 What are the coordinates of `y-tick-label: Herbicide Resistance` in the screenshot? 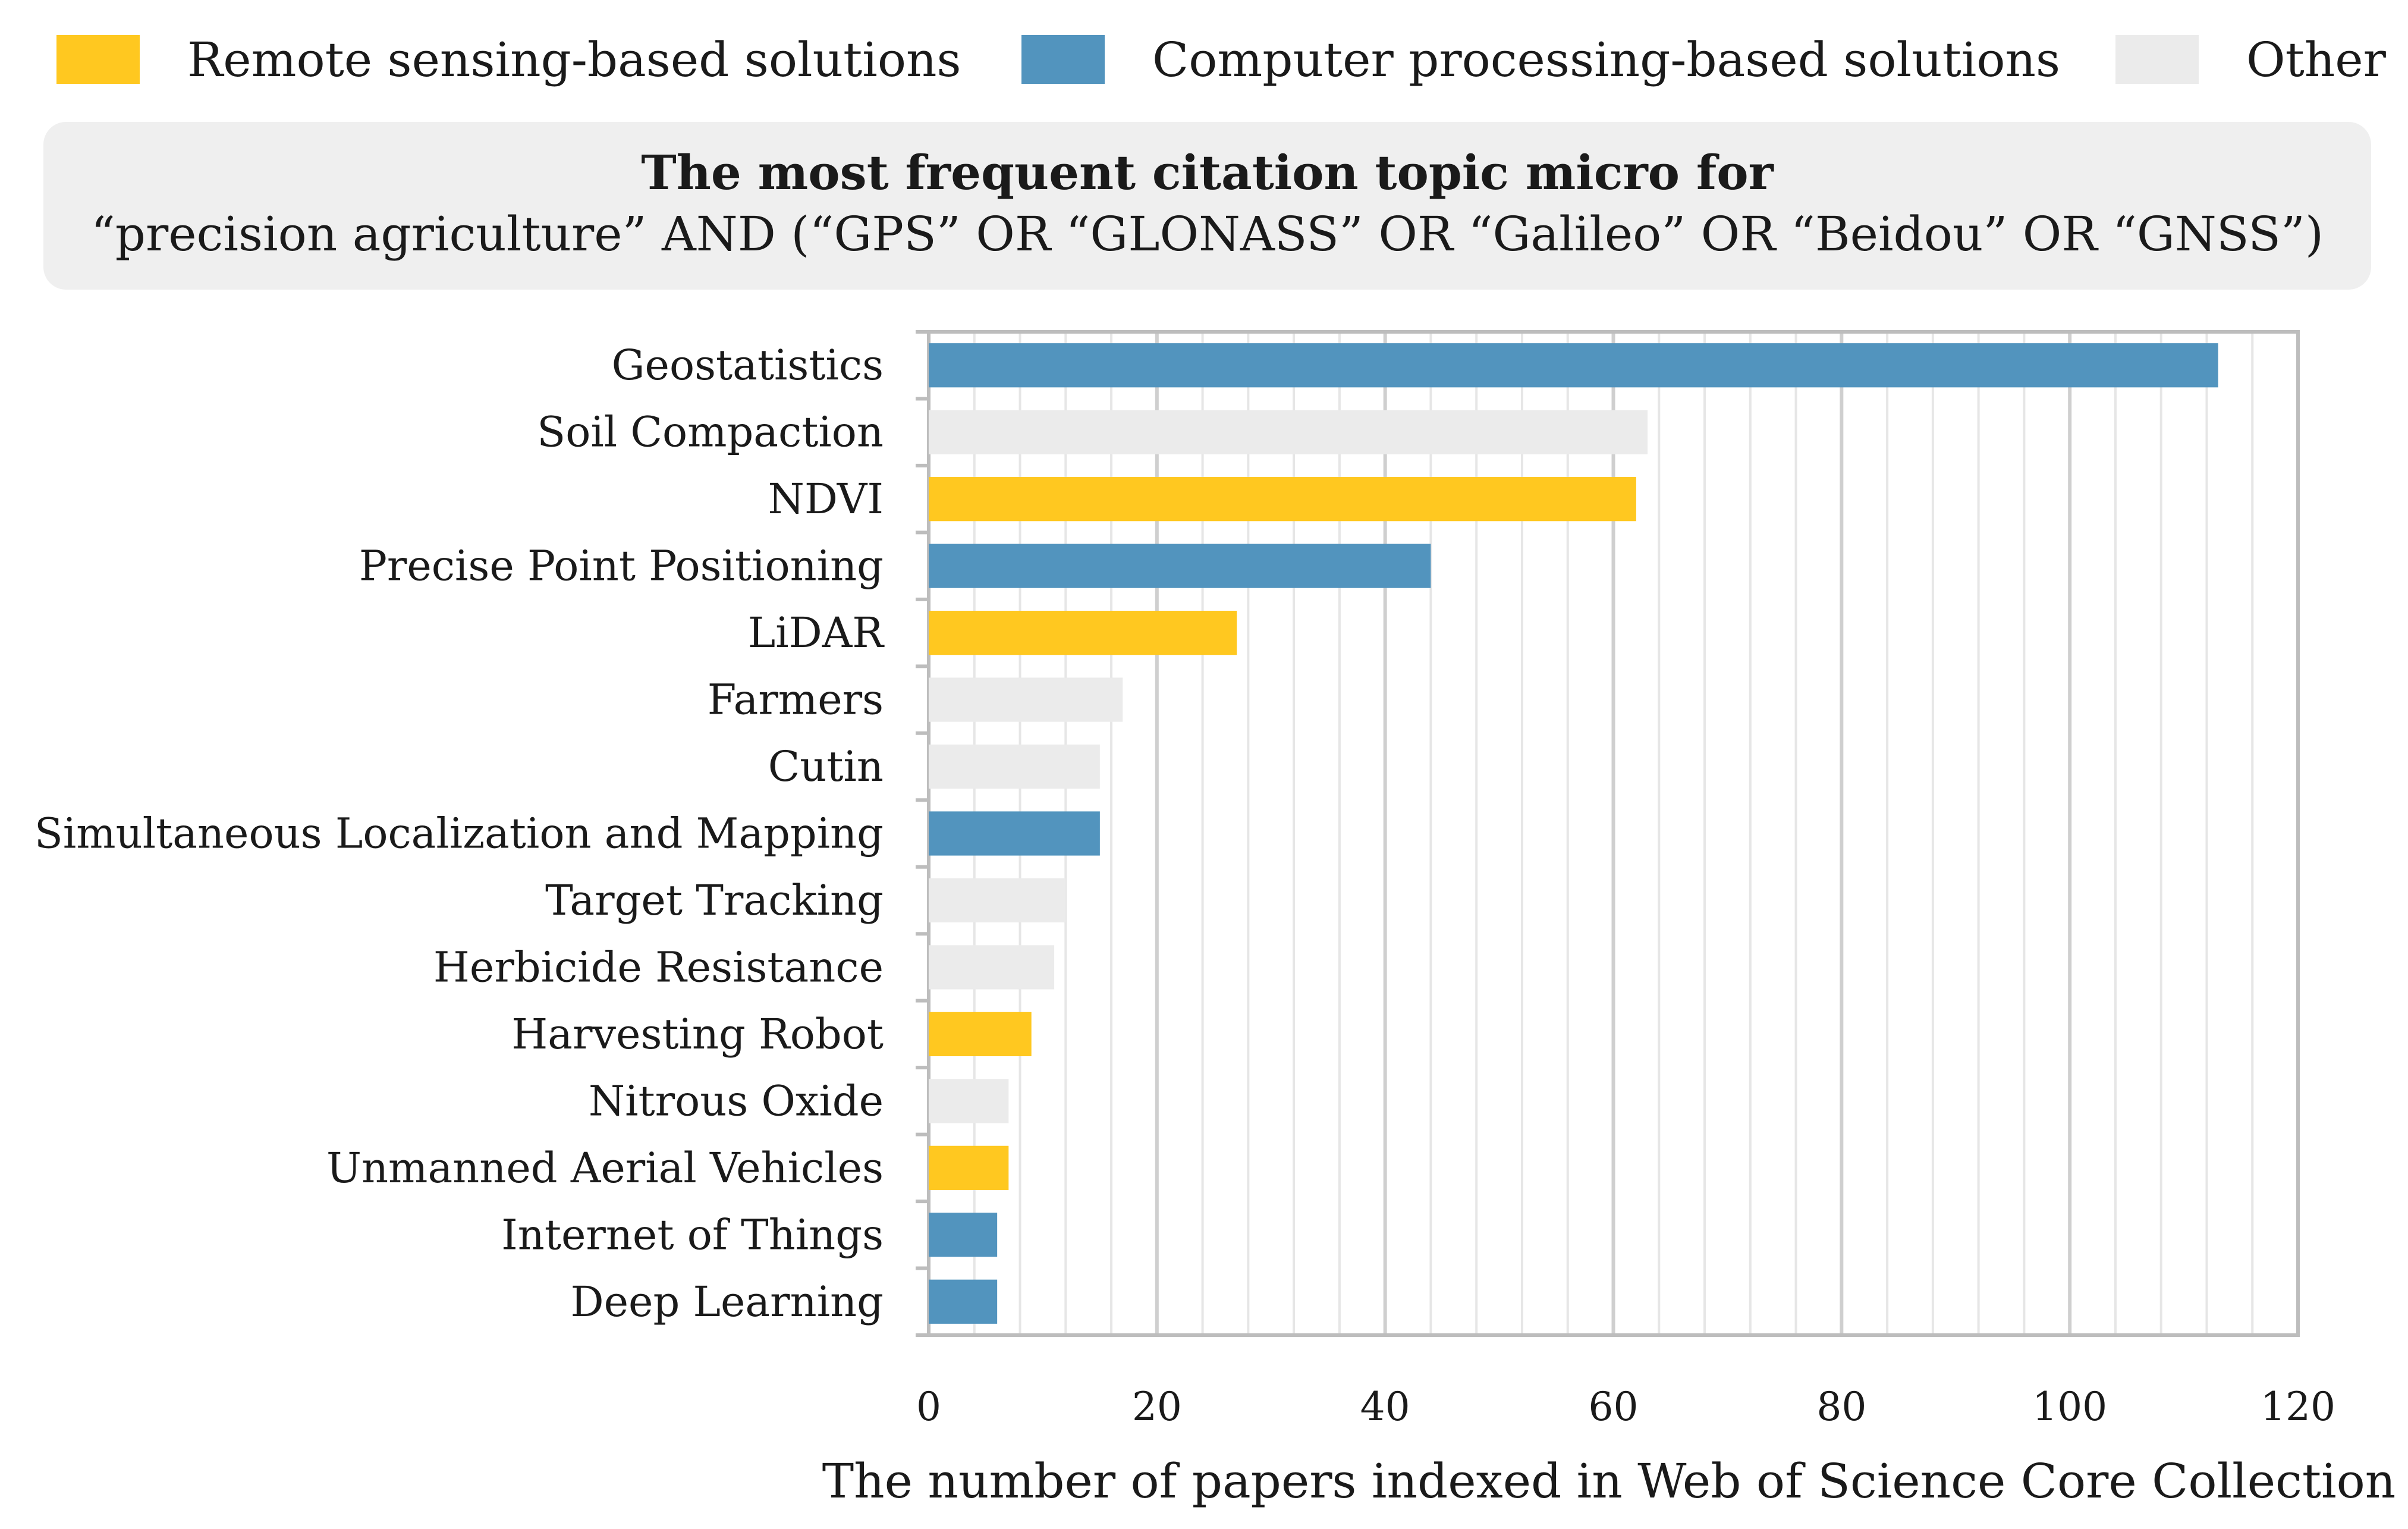 It's located at (658, 967).